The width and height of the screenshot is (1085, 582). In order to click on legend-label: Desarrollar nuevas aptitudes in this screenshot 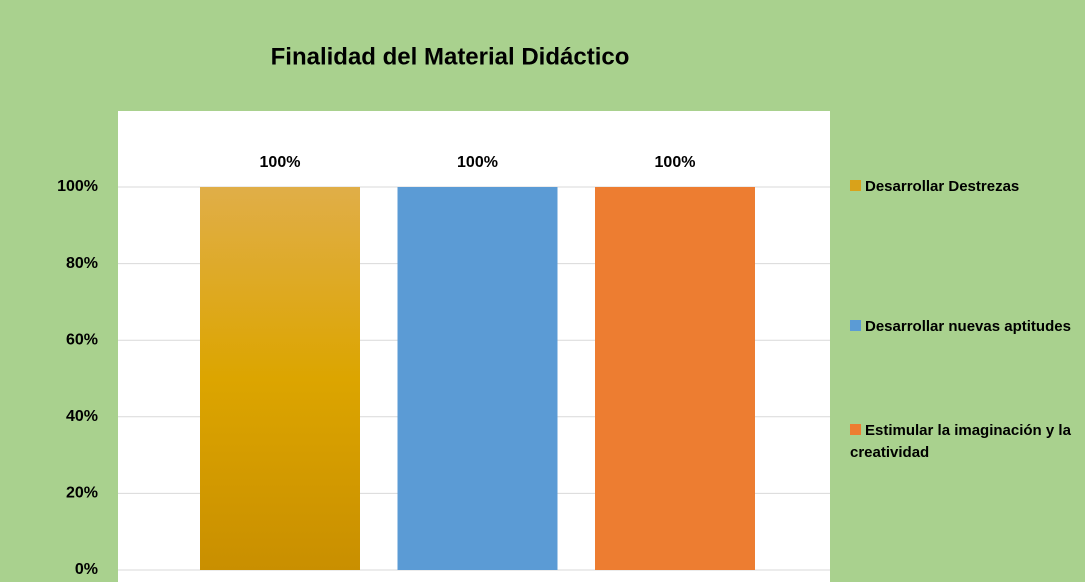, I will do `click(968, 326)`.